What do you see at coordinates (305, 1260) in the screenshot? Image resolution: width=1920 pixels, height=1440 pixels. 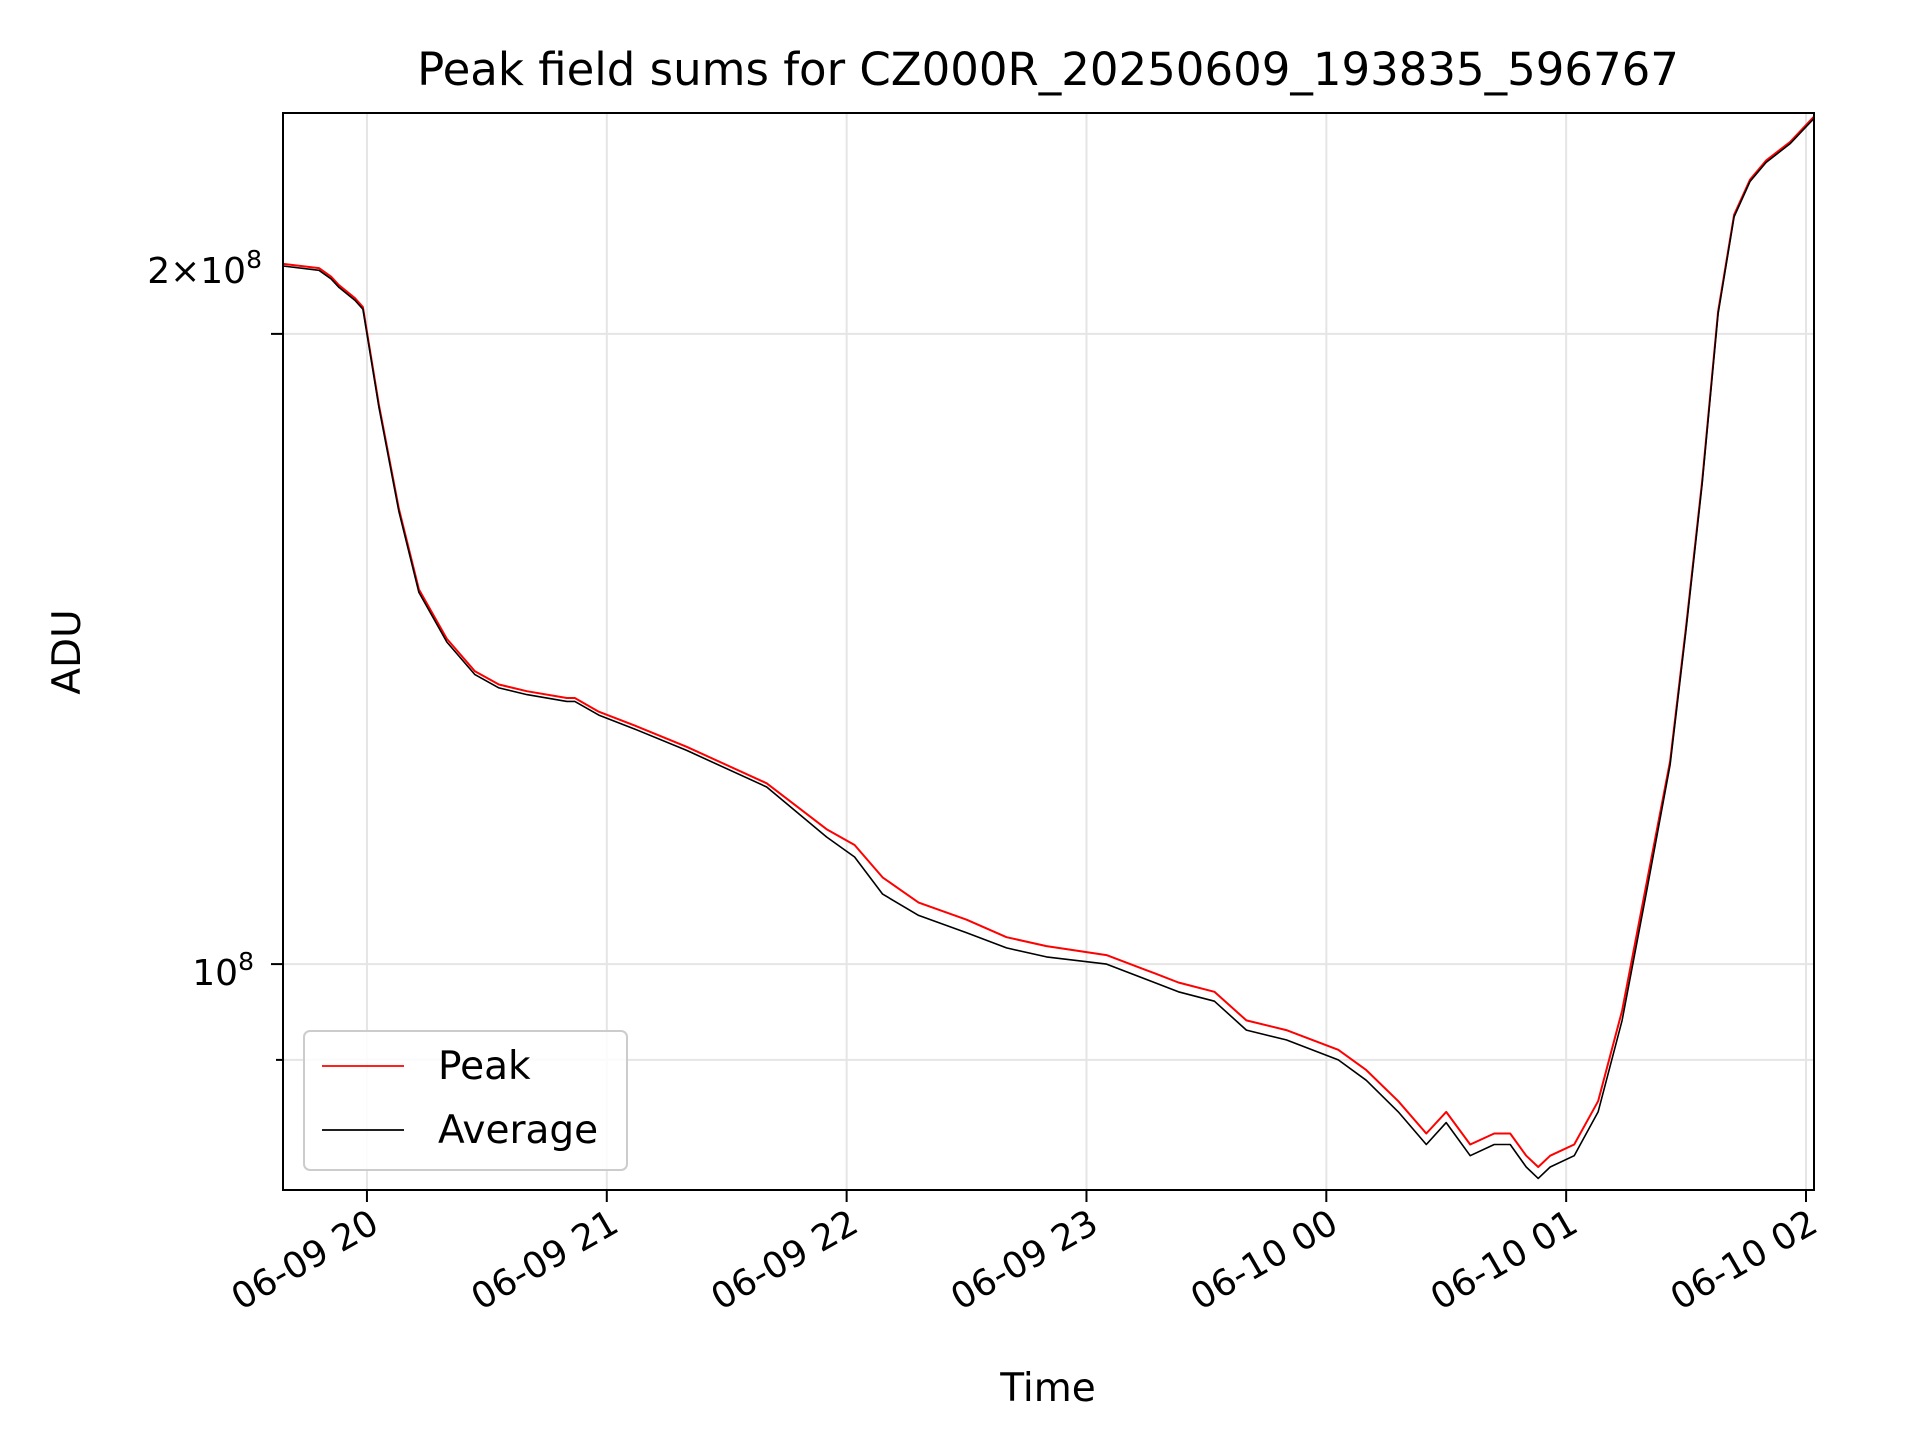 I see `x-tick-label: 06-09 20` at bounding box center [305, 1260].